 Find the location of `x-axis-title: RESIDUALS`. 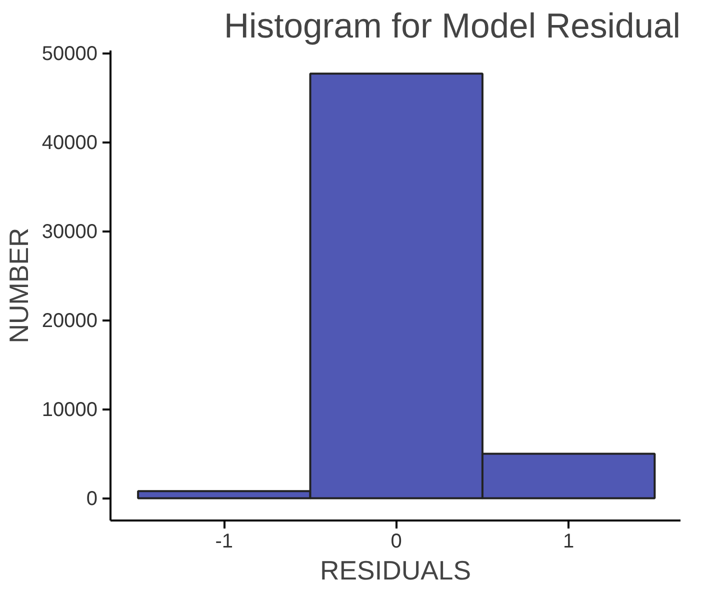

x-axis-title: RESIDUALS is located at coordinates (396, 571).